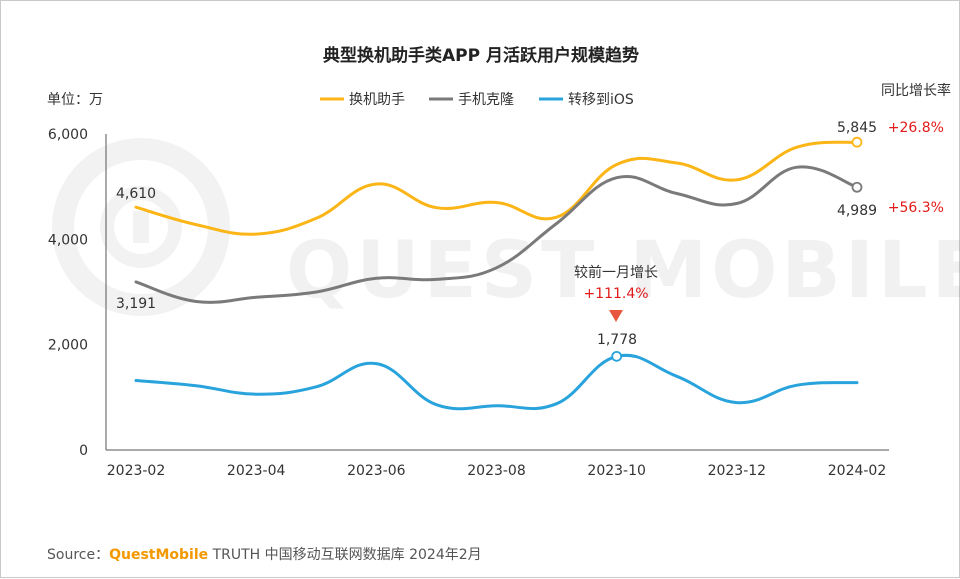  I want to click on chart-title: 典型换机助手类APP 月活跃用户规模趋势, so click(481, 55).